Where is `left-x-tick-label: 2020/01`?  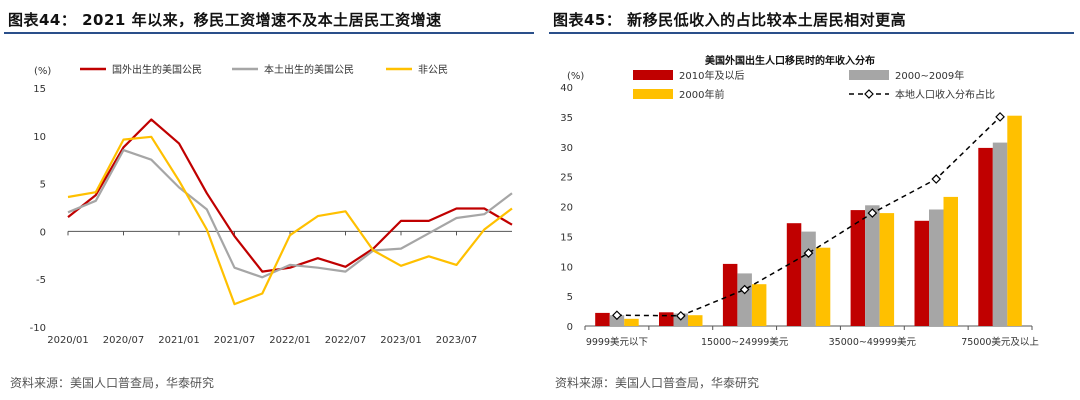
left-x-tick-label: 2020/01 is located at coordinates (68, 340).